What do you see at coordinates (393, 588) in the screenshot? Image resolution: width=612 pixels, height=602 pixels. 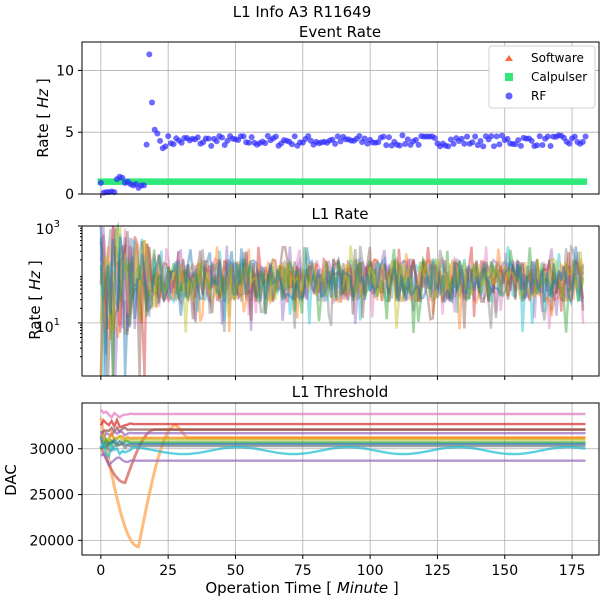 I see `xlabel-suffix: ]` at bounding box center [393, 588].